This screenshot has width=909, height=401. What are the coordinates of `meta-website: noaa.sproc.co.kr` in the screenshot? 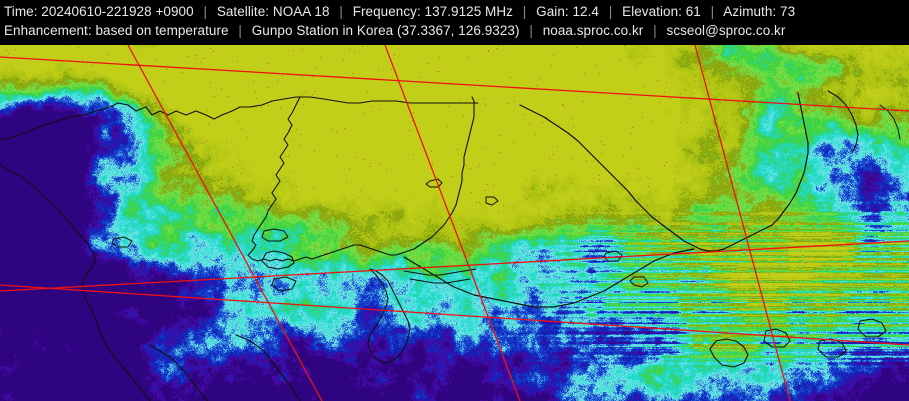 It's located at (593, 30).